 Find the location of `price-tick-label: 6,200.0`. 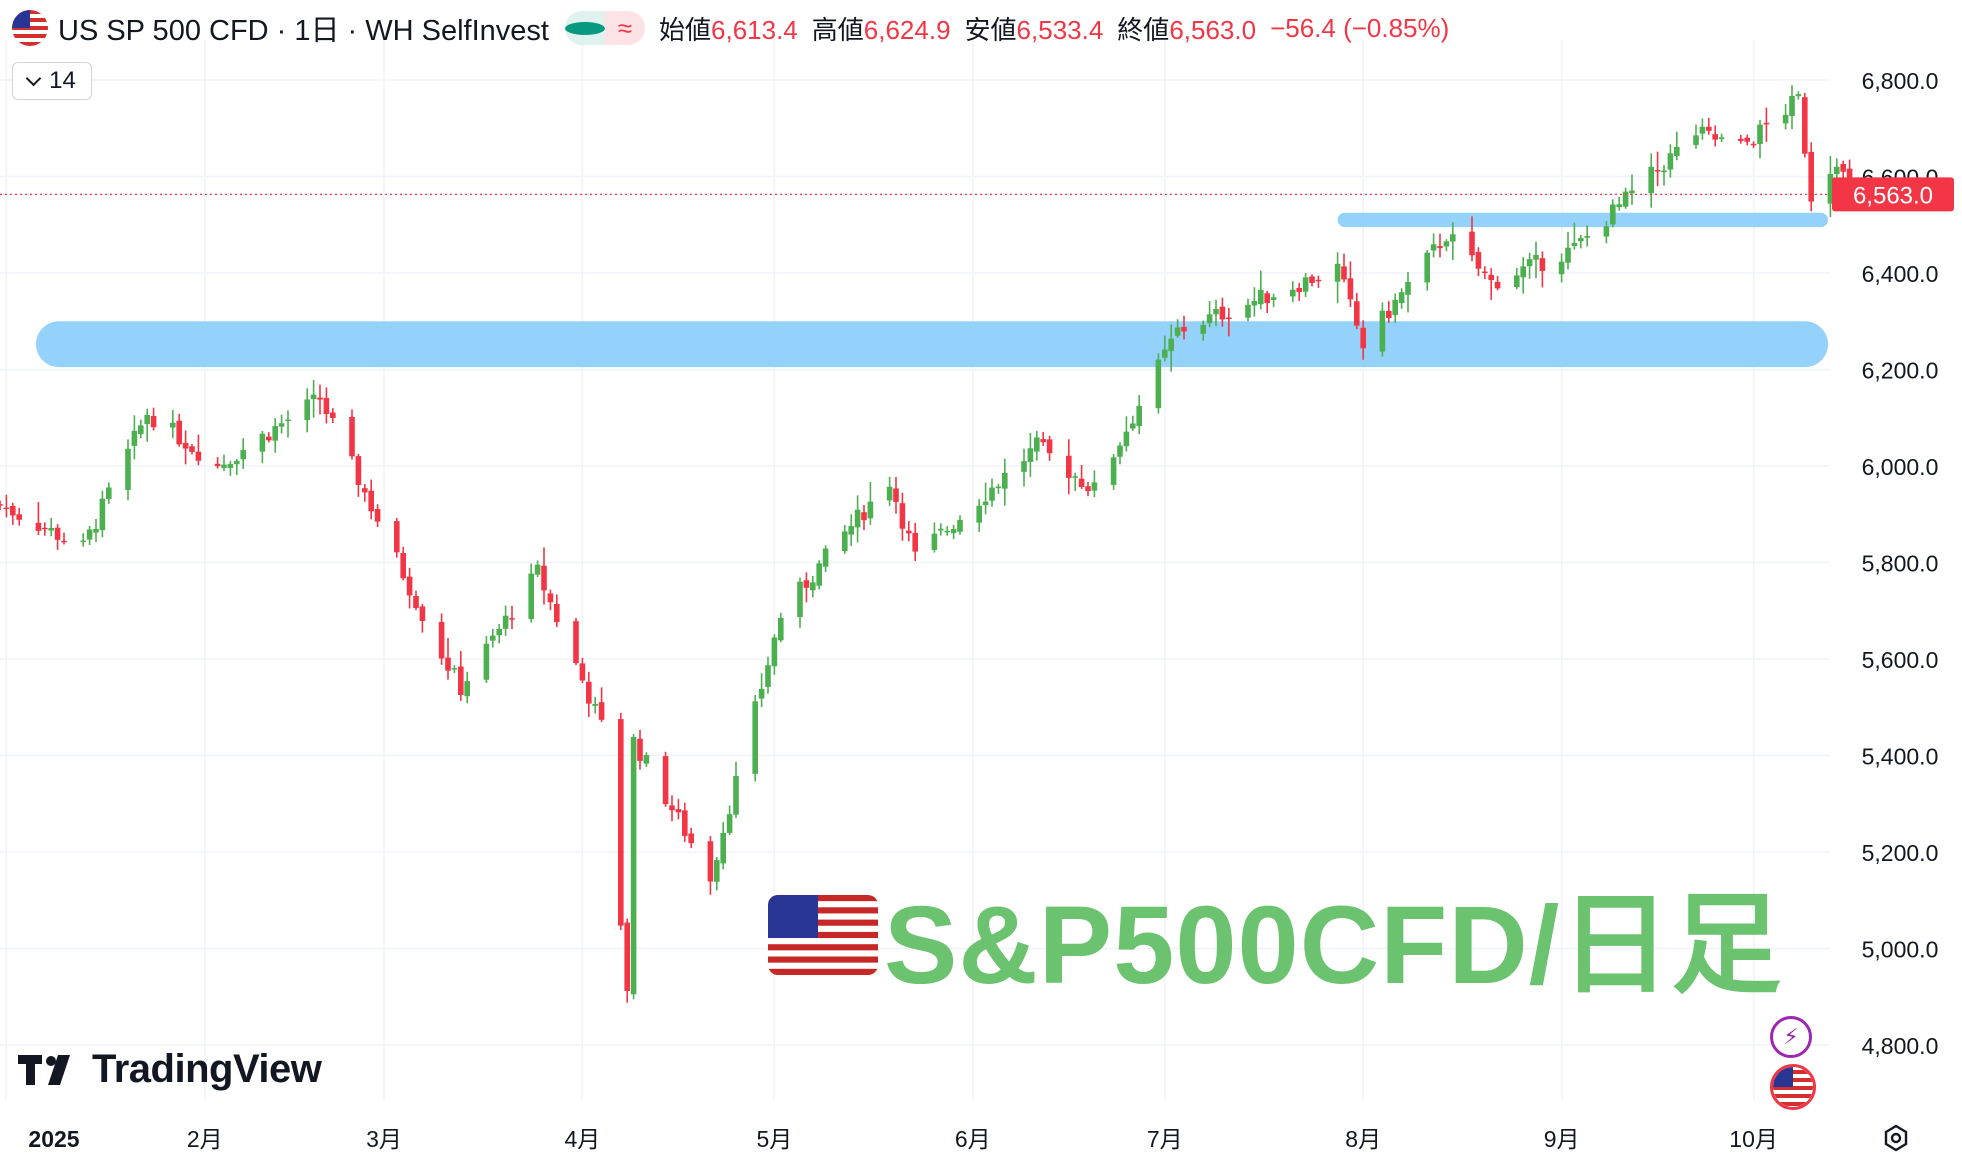

price-tick-label: 6,200.0 is located at coordinates (1900, 371).